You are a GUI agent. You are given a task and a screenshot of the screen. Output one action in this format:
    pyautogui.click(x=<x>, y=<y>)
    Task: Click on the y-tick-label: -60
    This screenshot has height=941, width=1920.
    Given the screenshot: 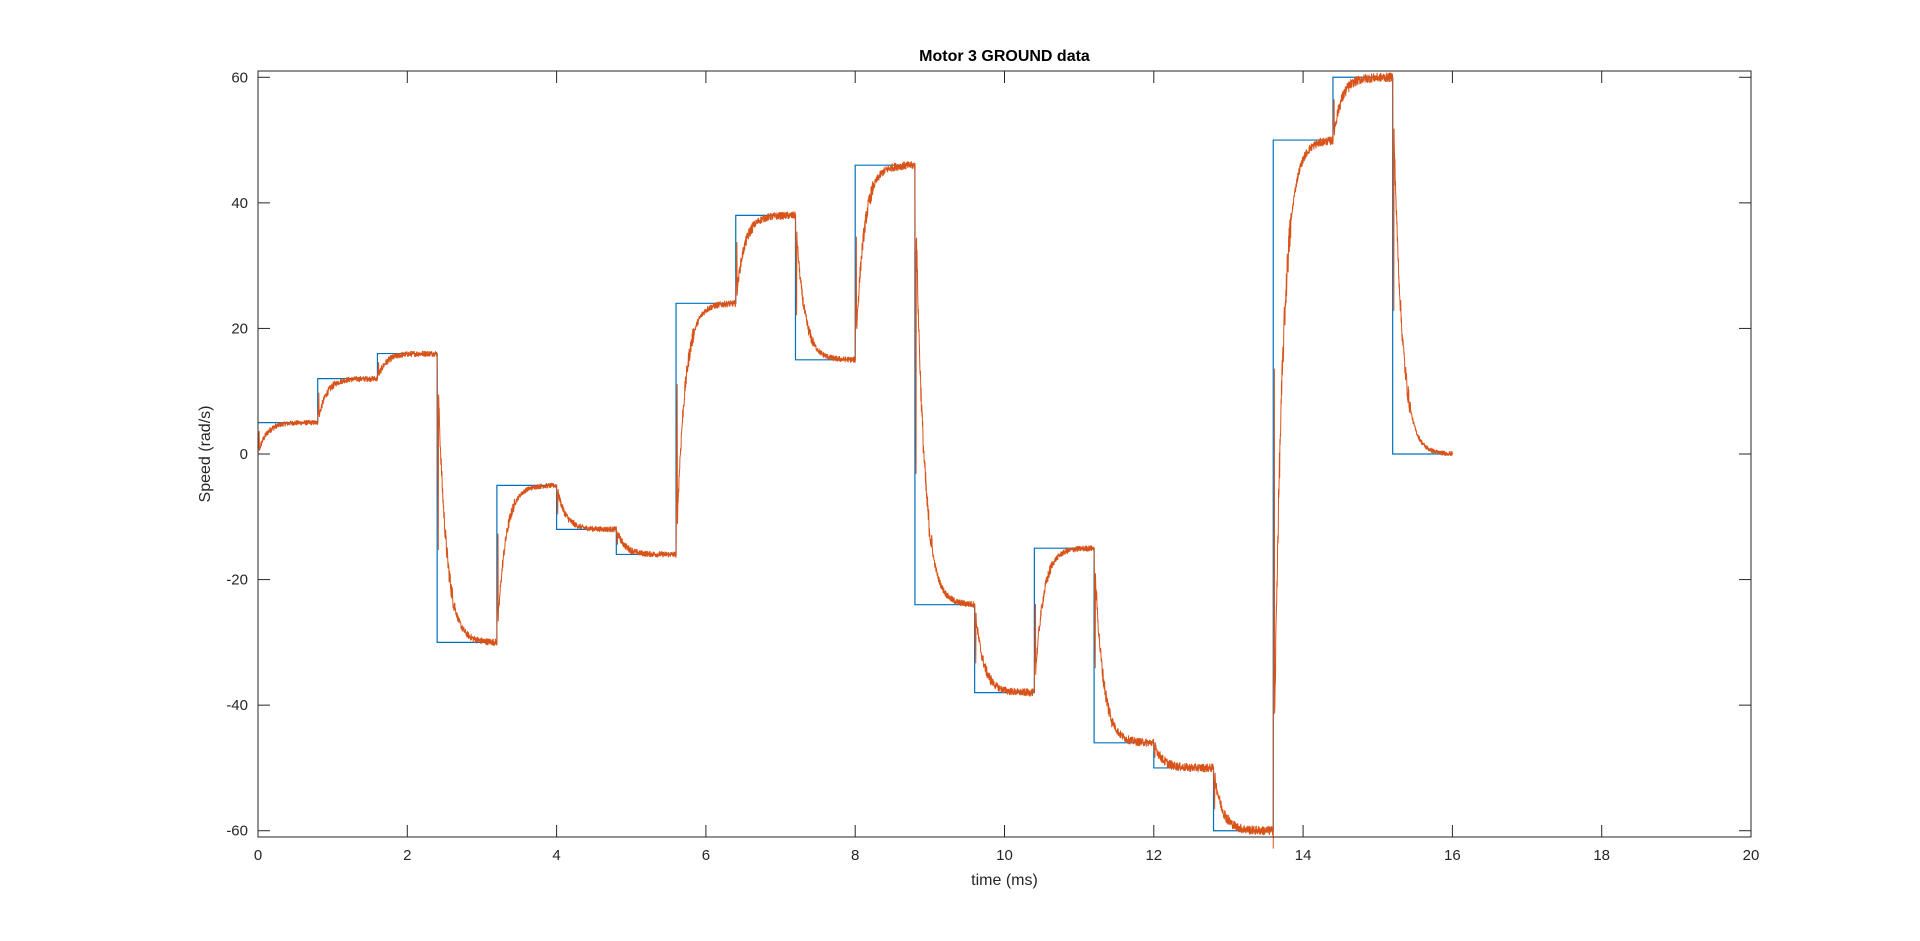 What is the action you would take?
    pyautogui.click(x=237, y=831)
    